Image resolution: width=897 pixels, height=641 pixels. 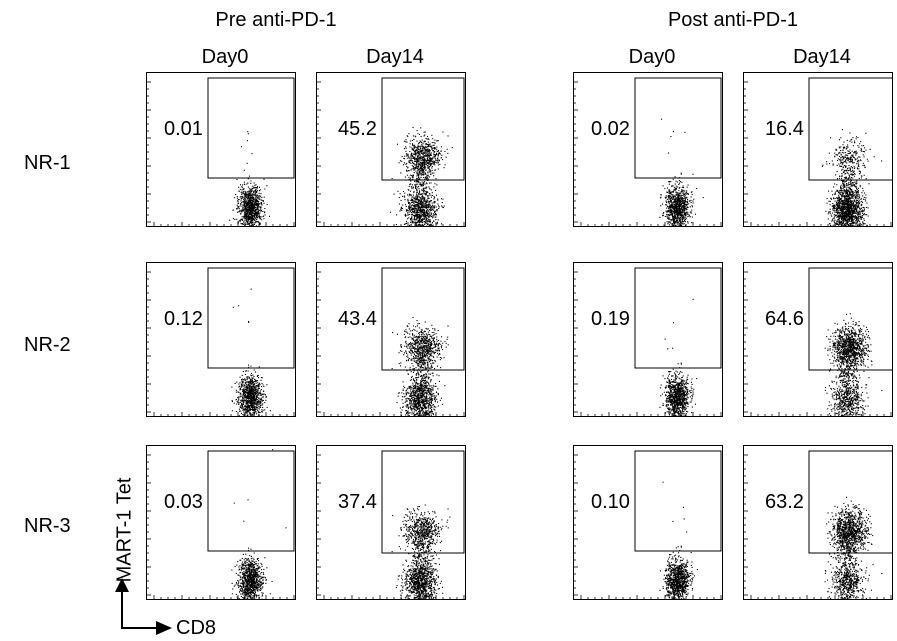 I want to click on scatter-panel: 64.6, so click(x=818, y=339).